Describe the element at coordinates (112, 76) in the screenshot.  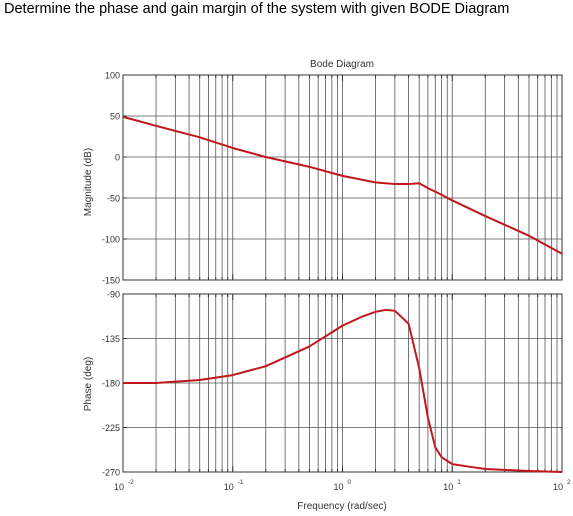
I see `magnitude-y-tick-label: 100` at that location.